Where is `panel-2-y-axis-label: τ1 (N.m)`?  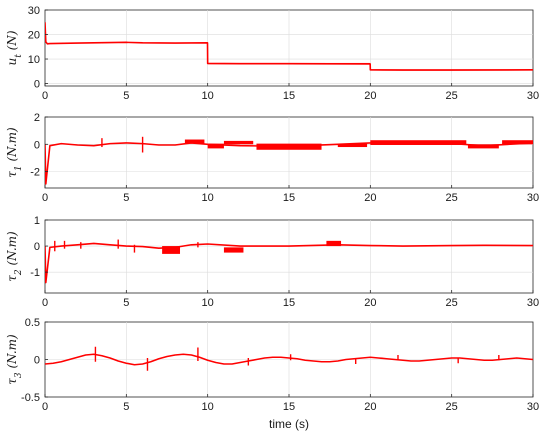 panel-2-y-axis-label: τ1 (N.m) is located at coordinates (14, 152).